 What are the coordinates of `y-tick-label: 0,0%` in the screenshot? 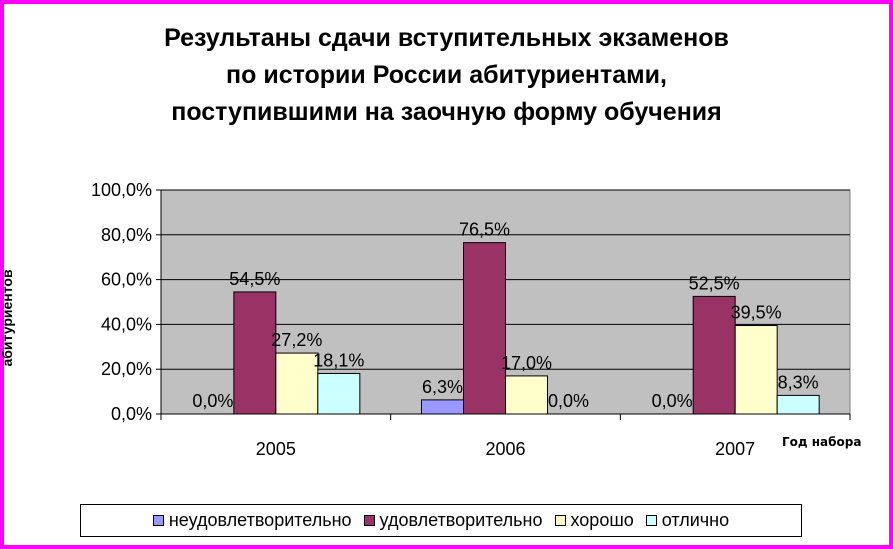 It's located at (131, 414).